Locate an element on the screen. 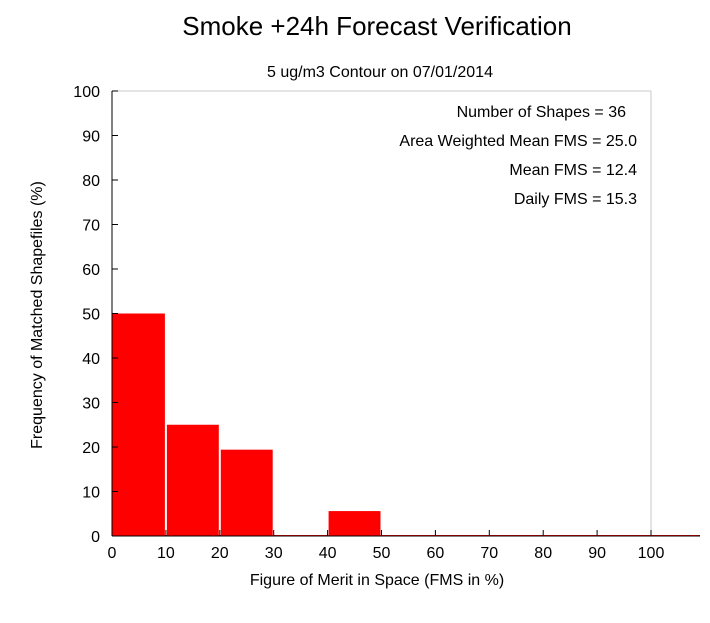 The width and height of the screenshot is (710, 623). annotation-area-weighted-mean-fms: Area Weighted Mean FMS = 25.0 is located at coordinates (518, 141).